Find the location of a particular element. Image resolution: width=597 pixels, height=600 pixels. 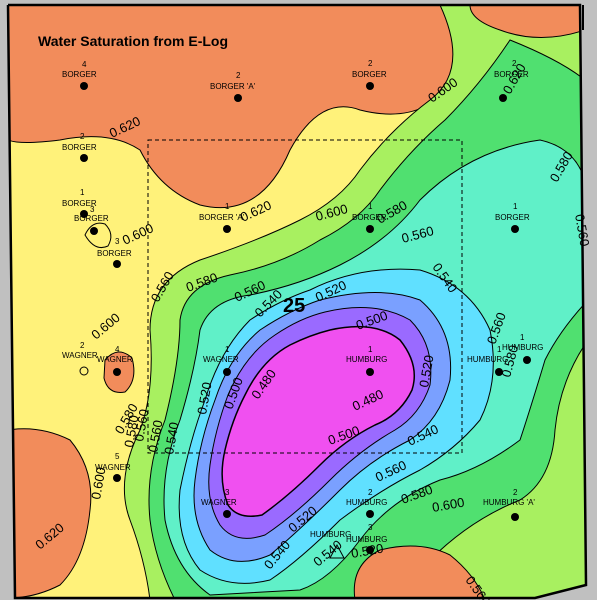

section-number: 25 is located at coordinates (294, 306).